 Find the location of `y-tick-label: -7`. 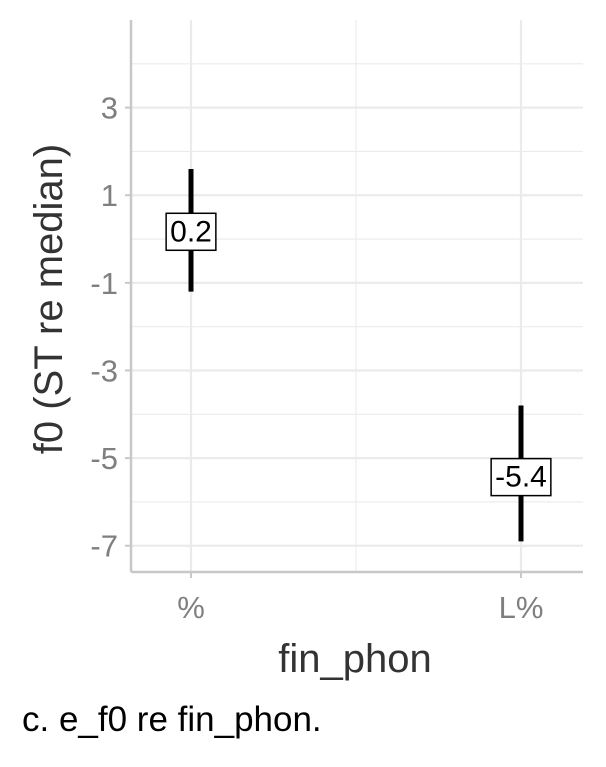

y-tick-label: -7 is located at coordinates (104, 546).